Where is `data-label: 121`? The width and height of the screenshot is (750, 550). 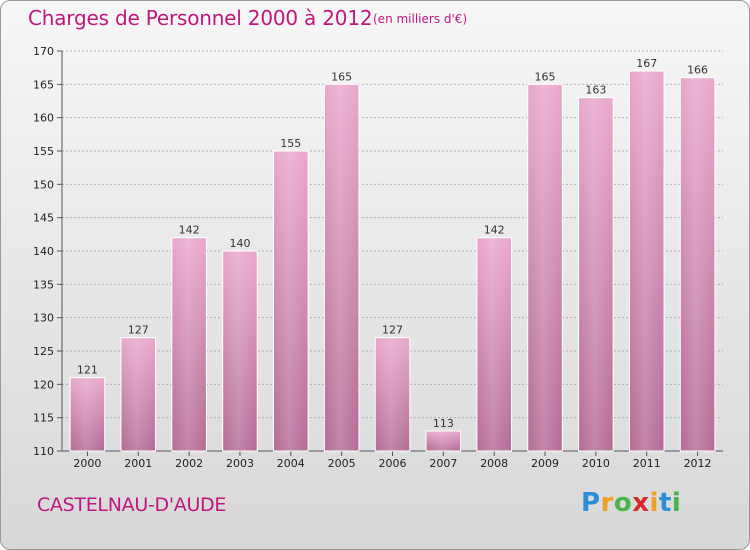 data-label: 121 is located at coordinates (87, 370).